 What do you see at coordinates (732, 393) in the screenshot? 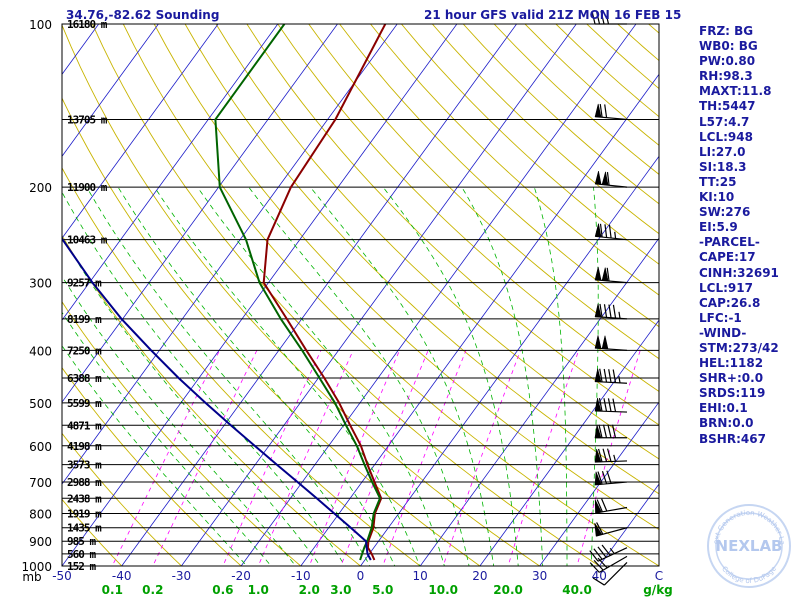
I see `index-item: SRDS:119` at bounding box center [732, 393].